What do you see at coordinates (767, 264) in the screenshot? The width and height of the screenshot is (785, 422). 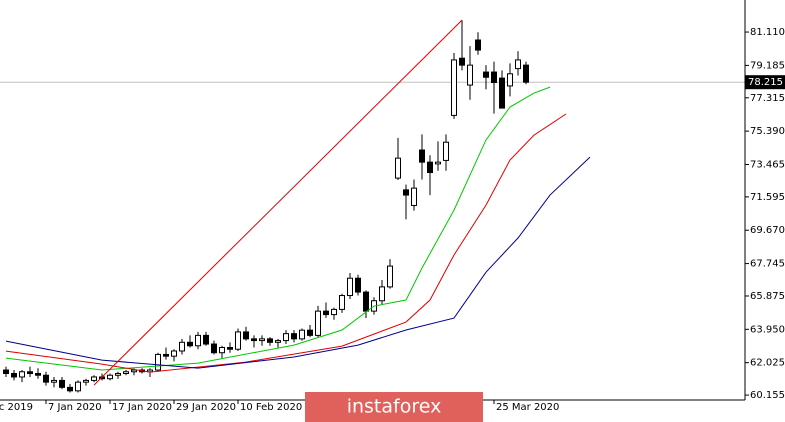 I see `y-tick-label: 67.745` at bounding box center [767, 264].